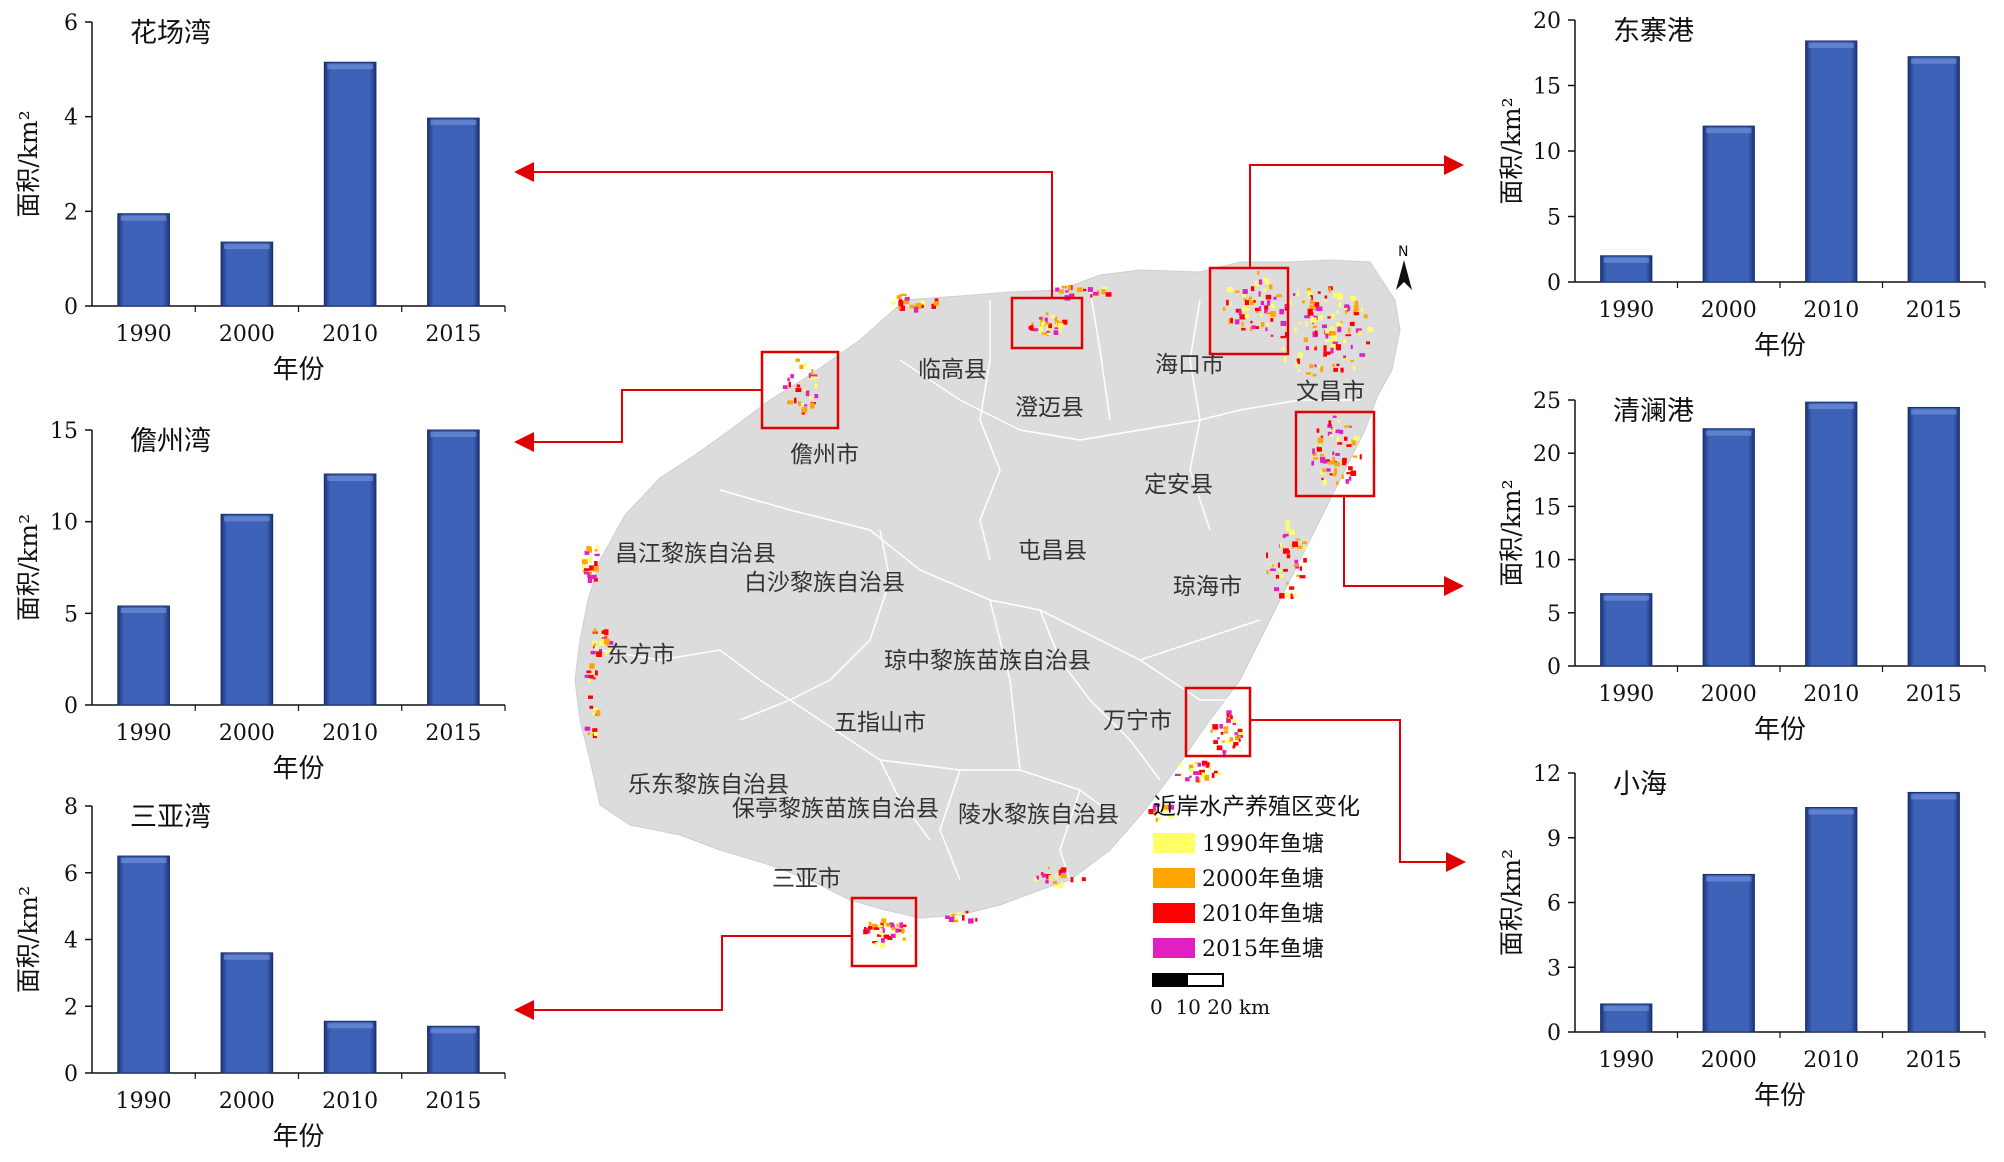 The width and height of the screenshot is (2004, 1162). What do you see at coordinates (824, 583) in the screenshot?
I see `county-label: 白沙黎族自治县` at bounding box center [824, 583].